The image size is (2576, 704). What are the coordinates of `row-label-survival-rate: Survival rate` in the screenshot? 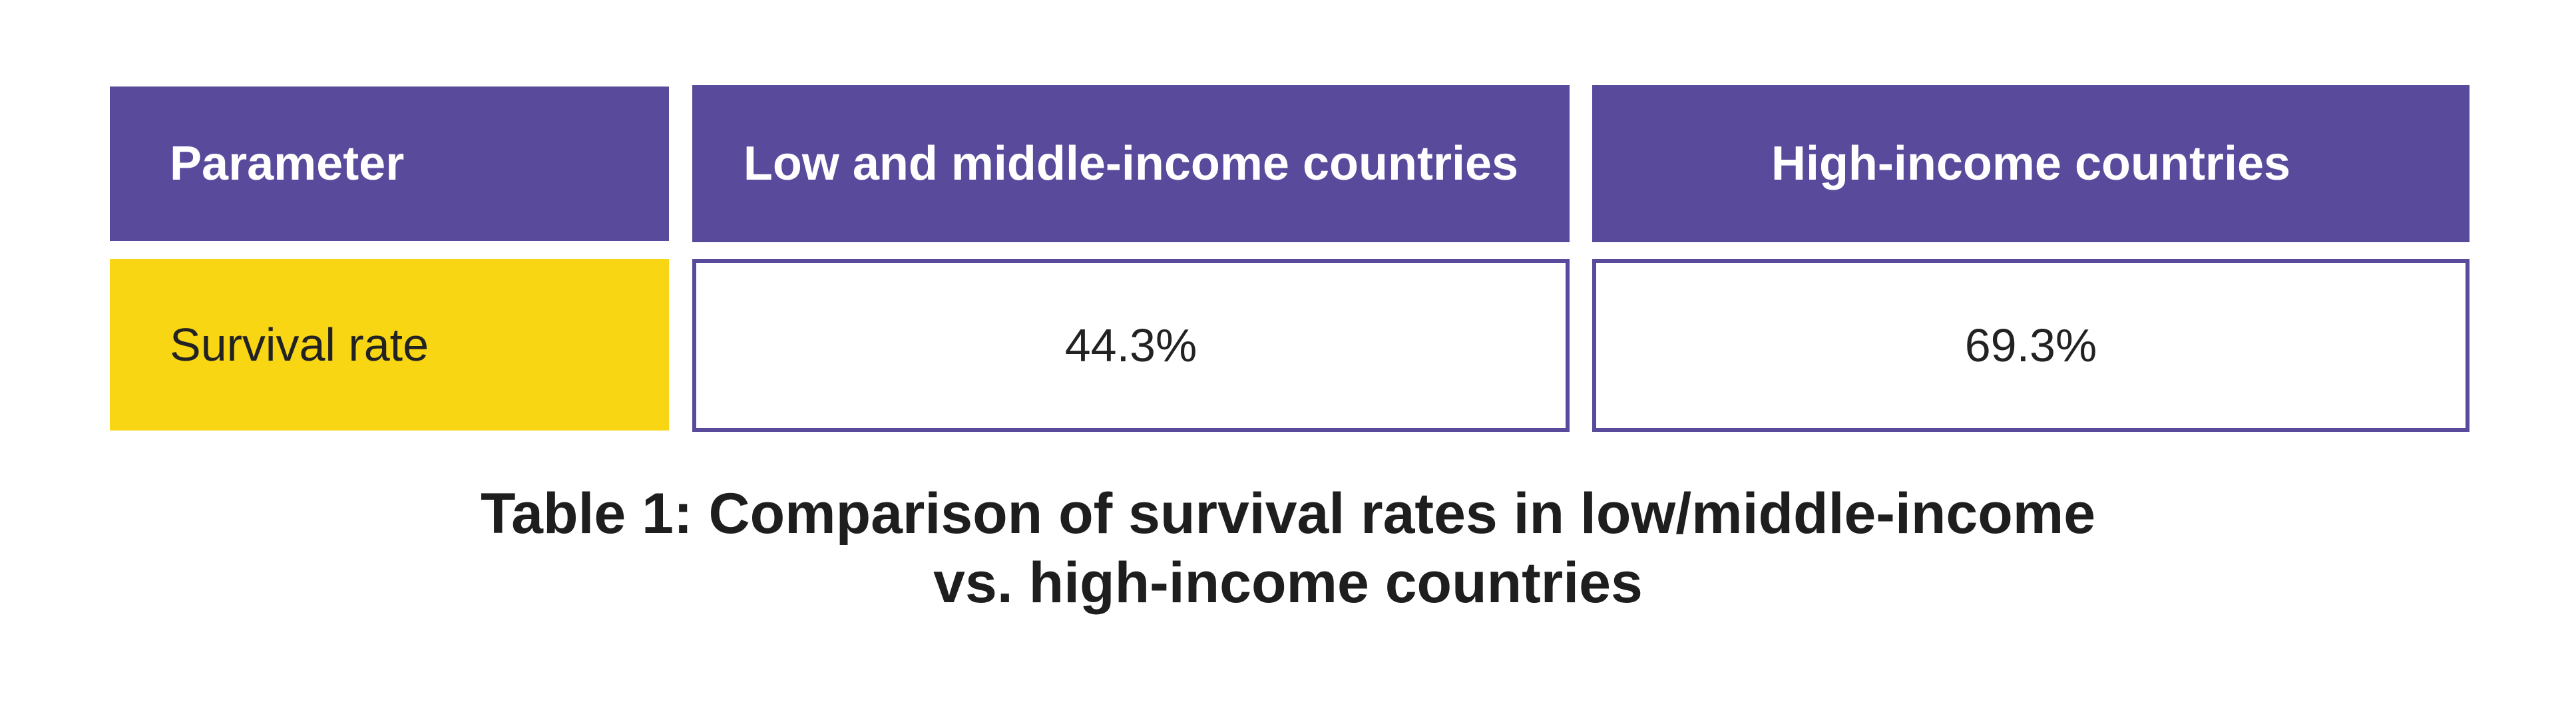 It's located at (389, 345).